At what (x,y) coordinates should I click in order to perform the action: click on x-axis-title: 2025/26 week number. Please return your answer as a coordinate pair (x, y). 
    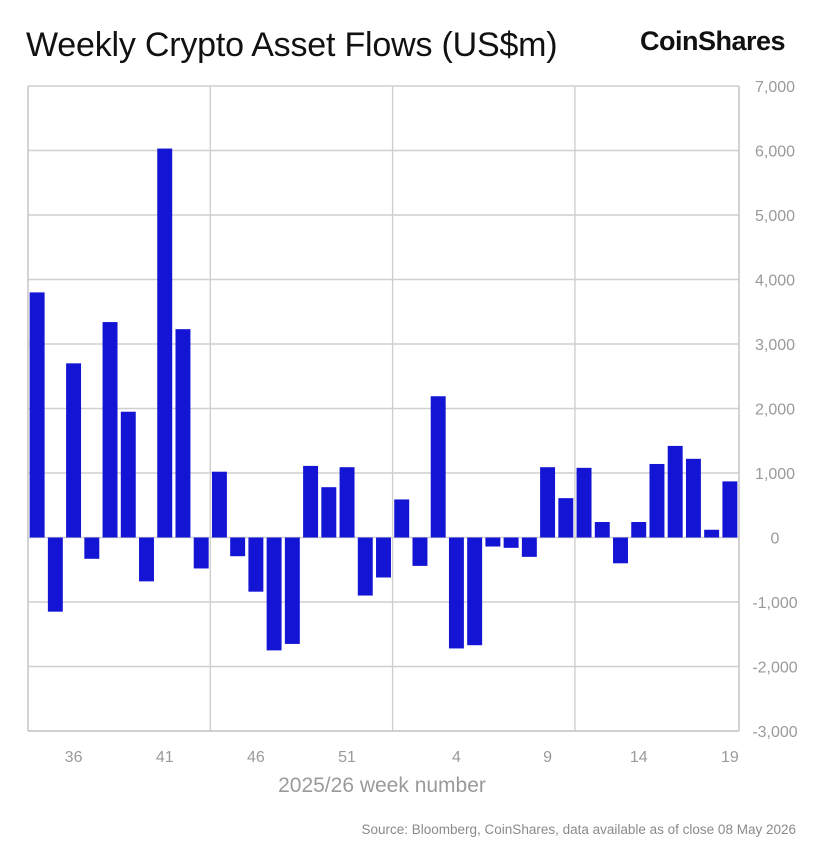
    Looking at the image, I should click on (382, 785).